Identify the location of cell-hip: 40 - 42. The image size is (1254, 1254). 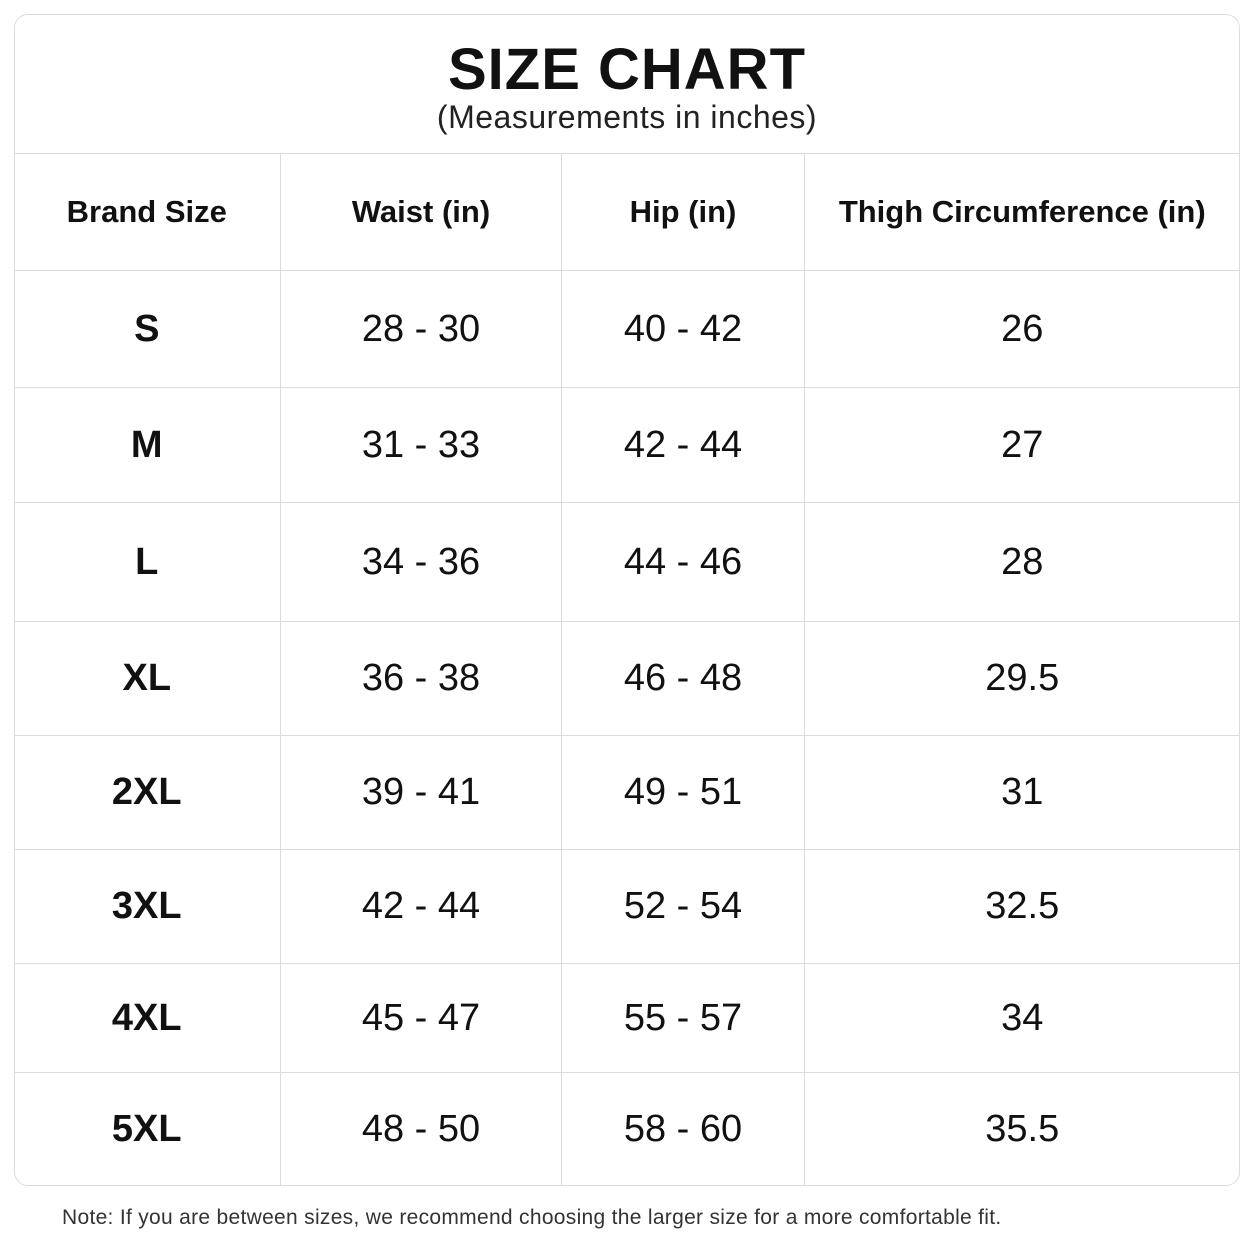
(683, 329).